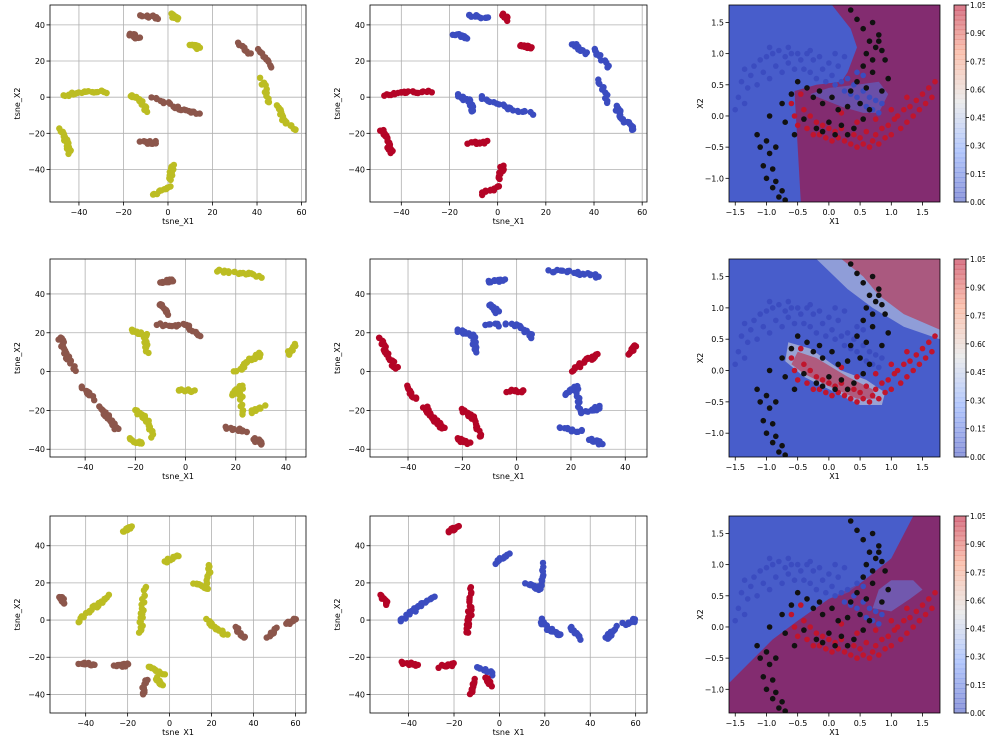 This screenshot has height=736, width=985. Describe the element at coordinates (508, 358) in the screenshot. I see `axes-frame` at that location.